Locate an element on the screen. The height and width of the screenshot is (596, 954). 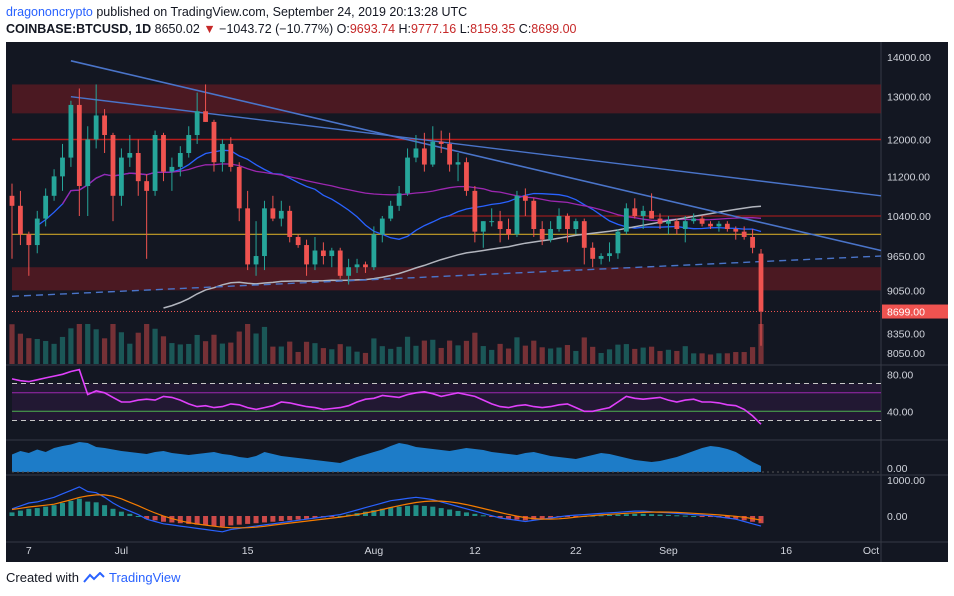
time-tick-label: 16 is located at coordinates (786, 551).